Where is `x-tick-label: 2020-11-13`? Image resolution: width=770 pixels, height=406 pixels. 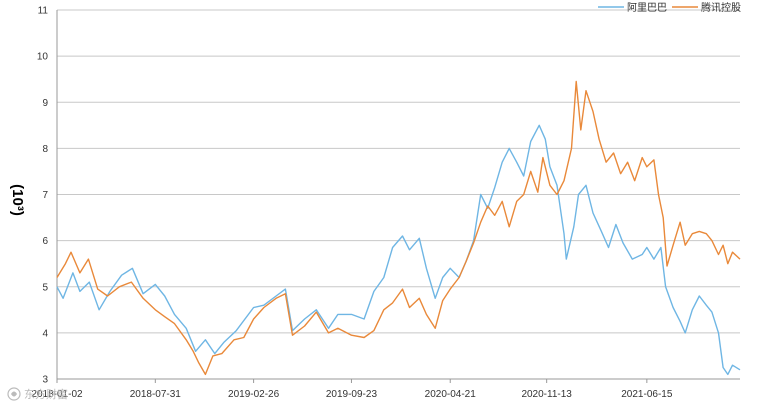
x-tick-label: 2020-11-13 is located at coordinates (546, 394).